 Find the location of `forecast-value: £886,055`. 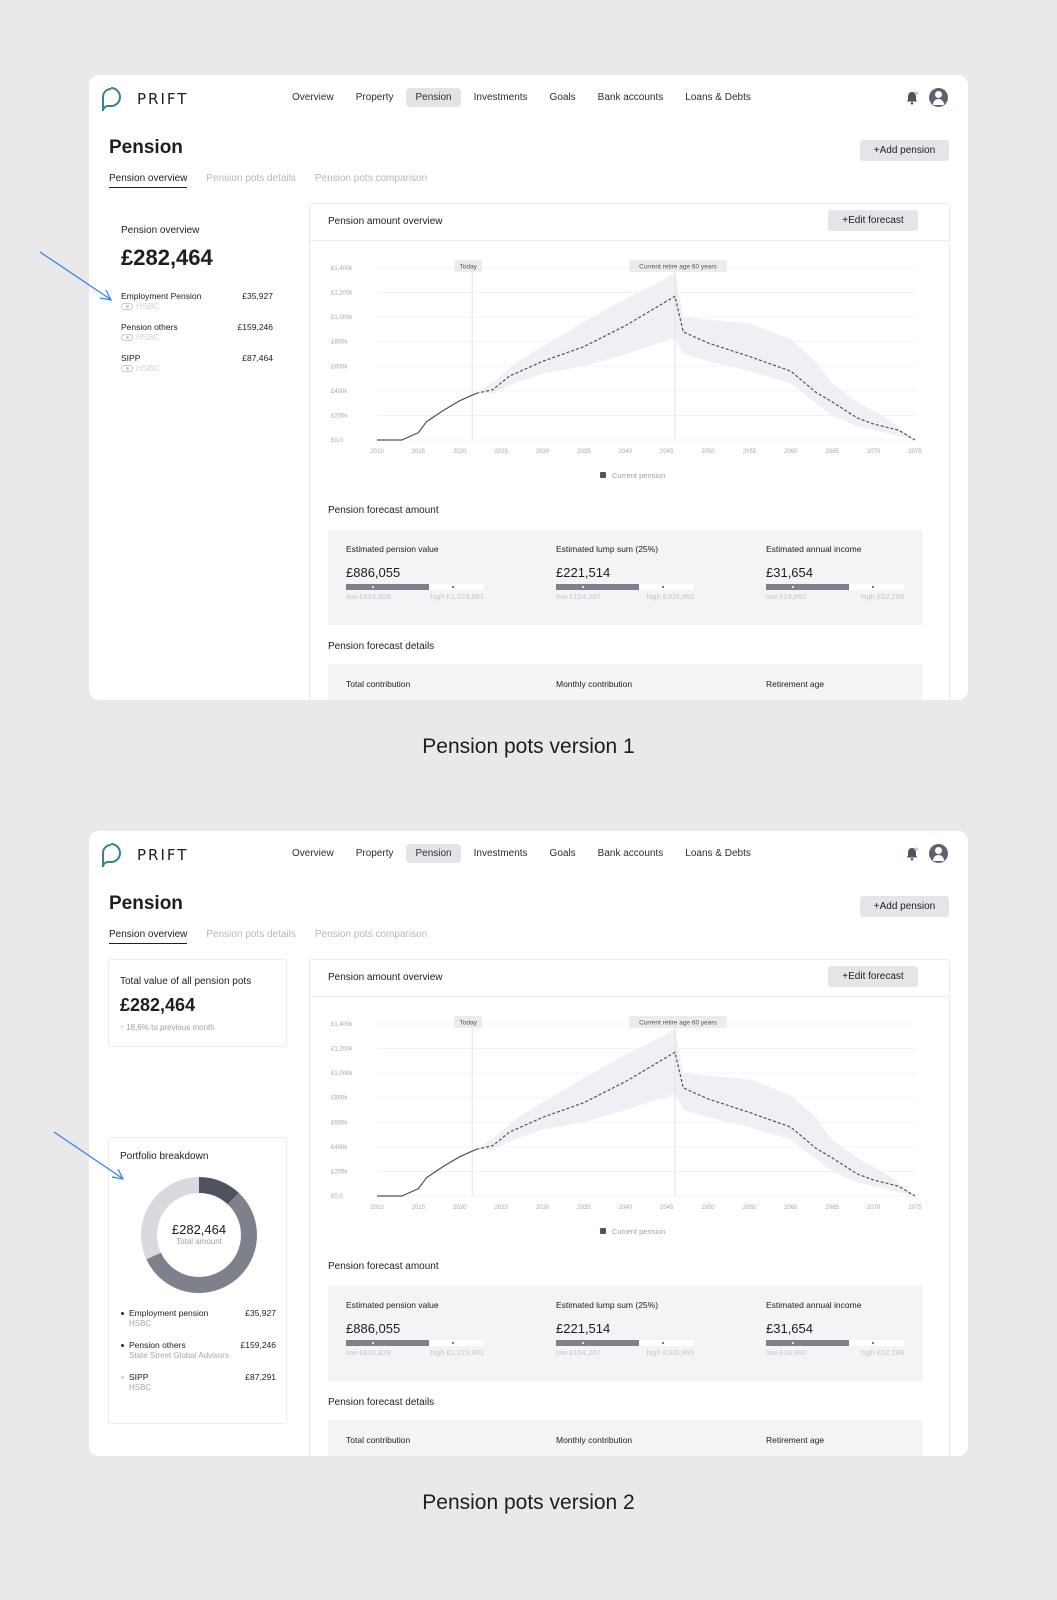

forecast-value: £886,055 is located at coordinates (373, 572).